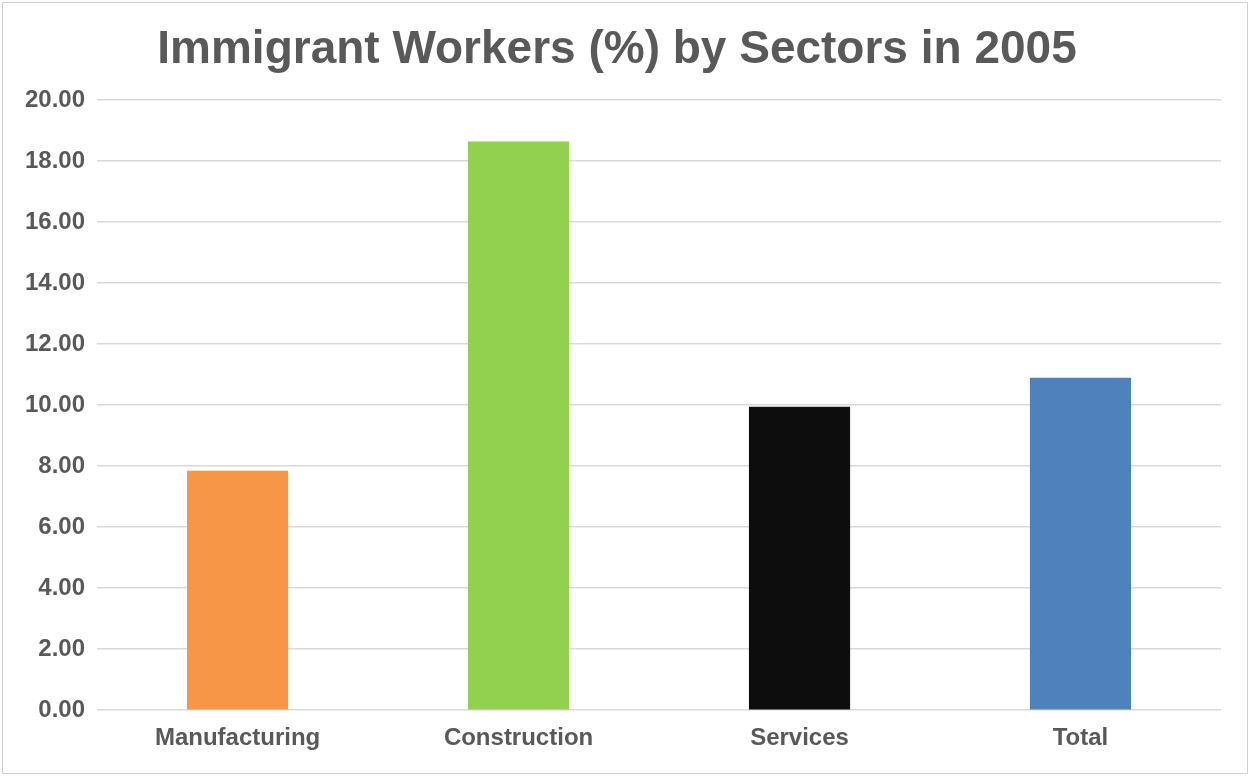 The height and width of the screenshot is (778, 1252). Describe the element at coordinates (1080, 737) in the screenshot. I see `x-tick-label: Total` at that location.